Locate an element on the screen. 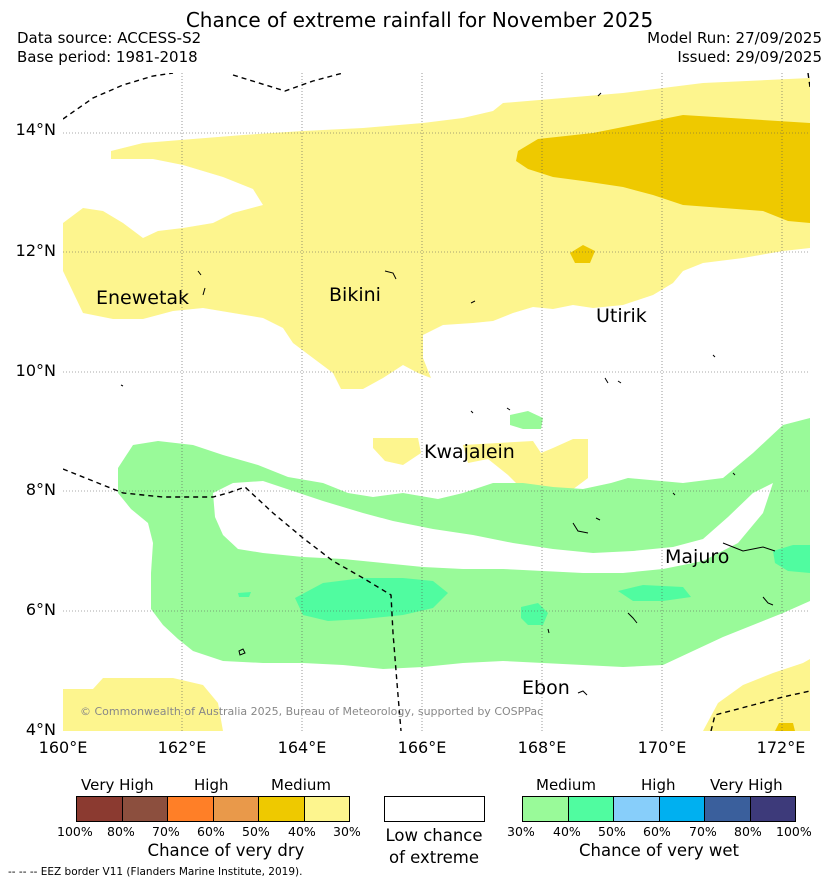 The image size is (839, 885). neutral-region is located at coordinates (493, 527).